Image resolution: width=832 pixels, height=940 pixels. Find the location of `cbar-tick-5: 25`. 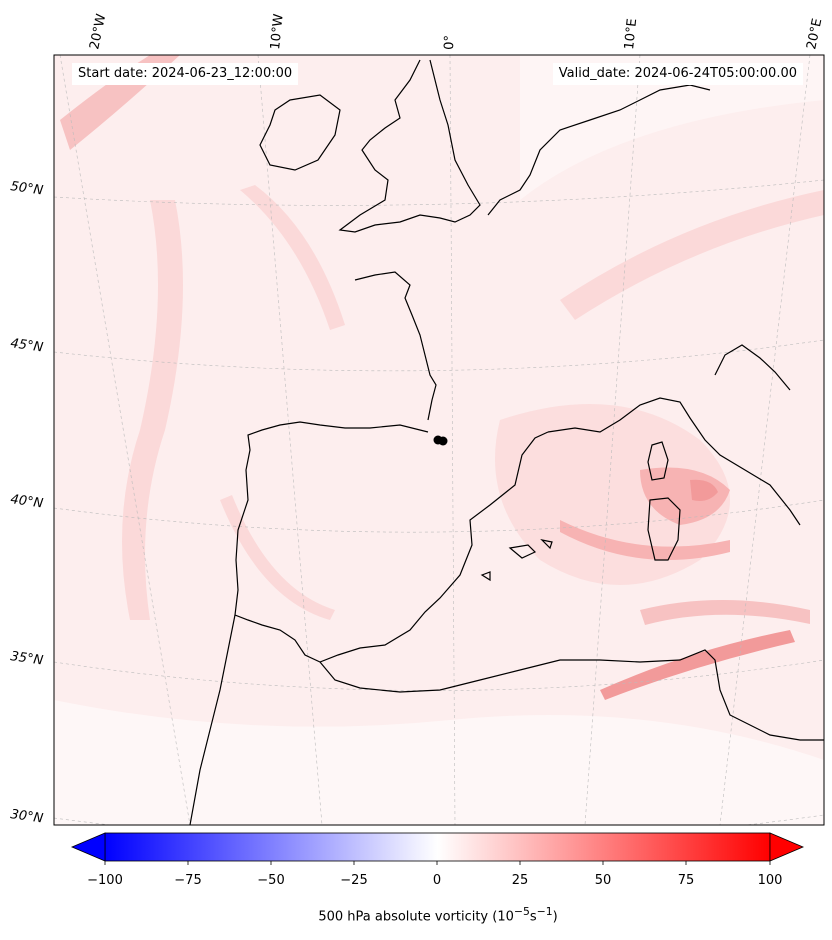

cbar-tick-5: 25 is located at coordinates (520, 880).